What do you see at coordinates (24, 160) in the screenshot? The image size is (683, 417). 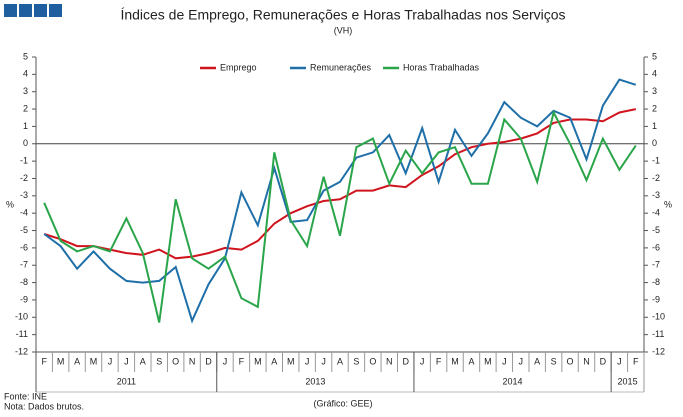 I see `y-tick-label: -1` at bounding box center [24, 160].